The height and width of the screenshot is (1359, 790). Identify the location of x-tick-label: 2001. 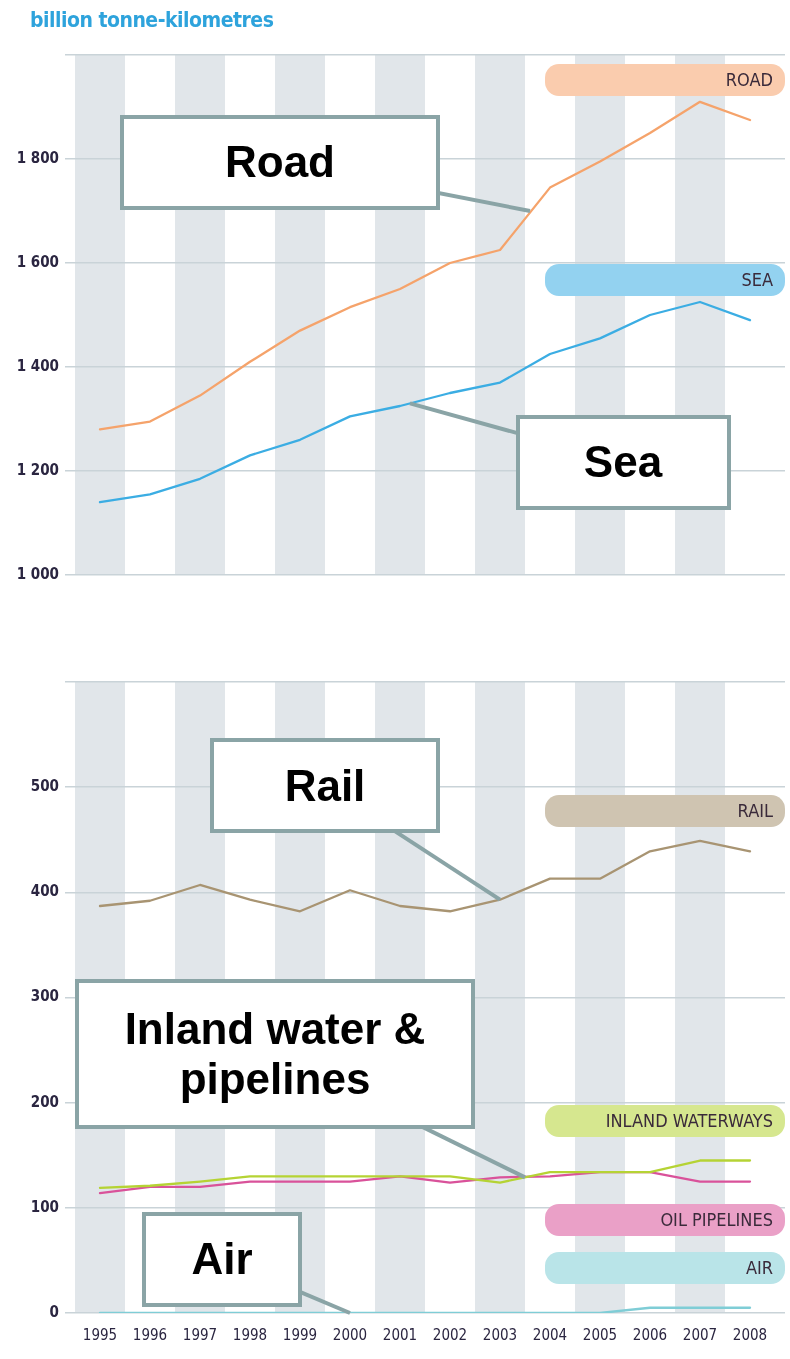
(400, 1334).